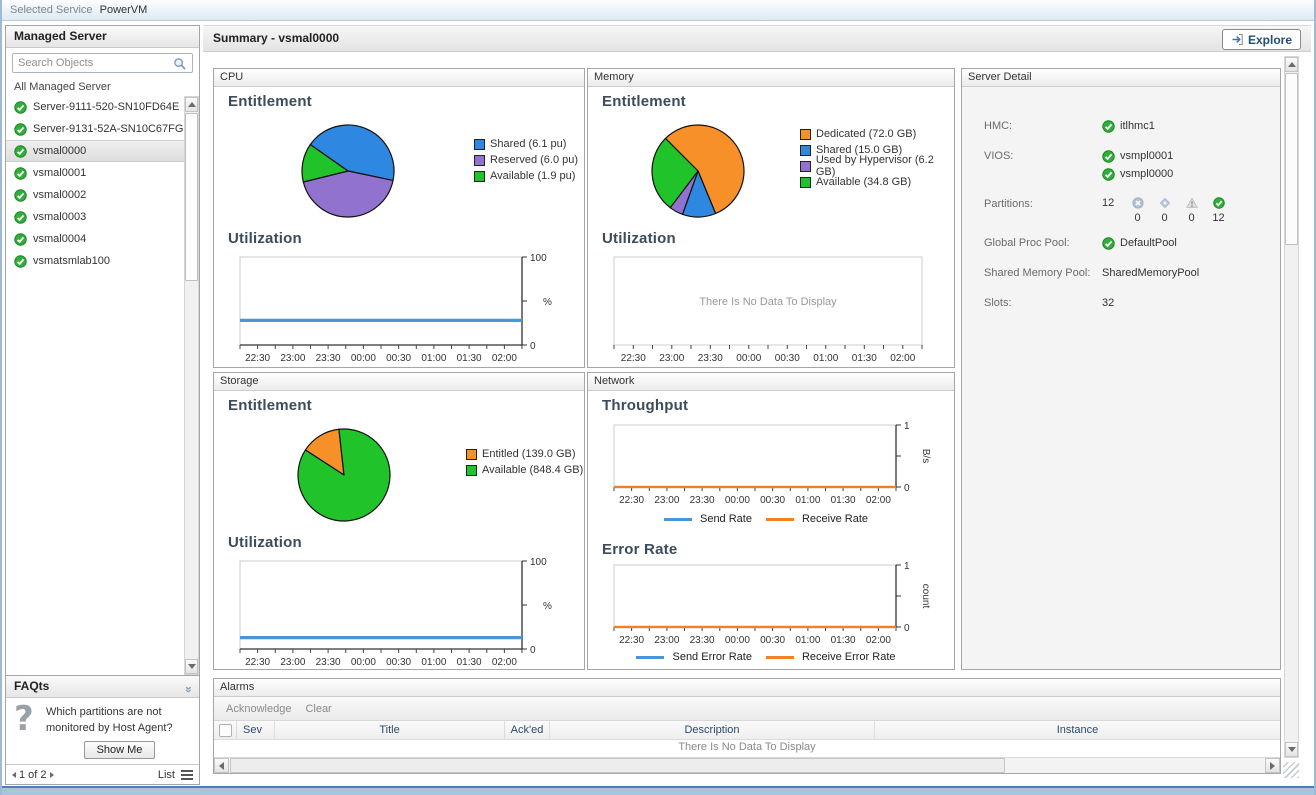 The width and height of the screenshot is (1316, 795). Describe the element at coordinates (1148, 243) in the screenshot. I see `detail-value: DefaultPool` at that location.